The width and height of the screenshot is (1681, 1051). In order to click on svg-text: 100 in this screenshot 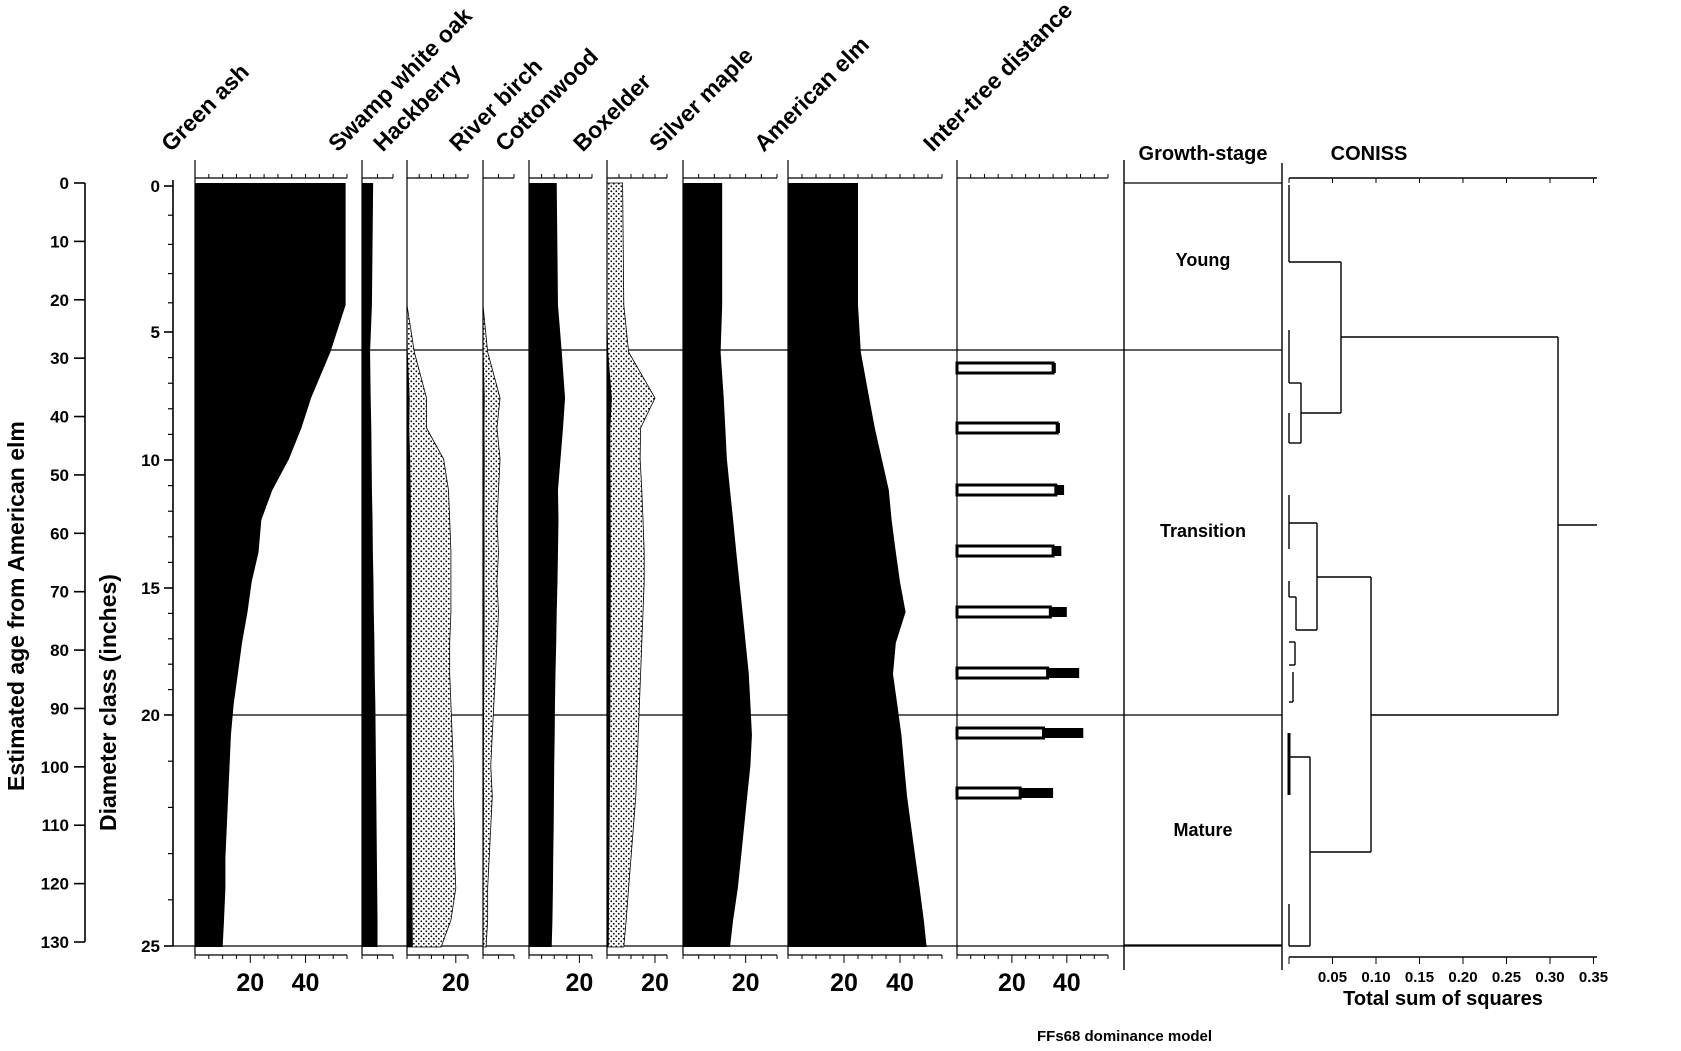, I will do `click(55, 767)`.